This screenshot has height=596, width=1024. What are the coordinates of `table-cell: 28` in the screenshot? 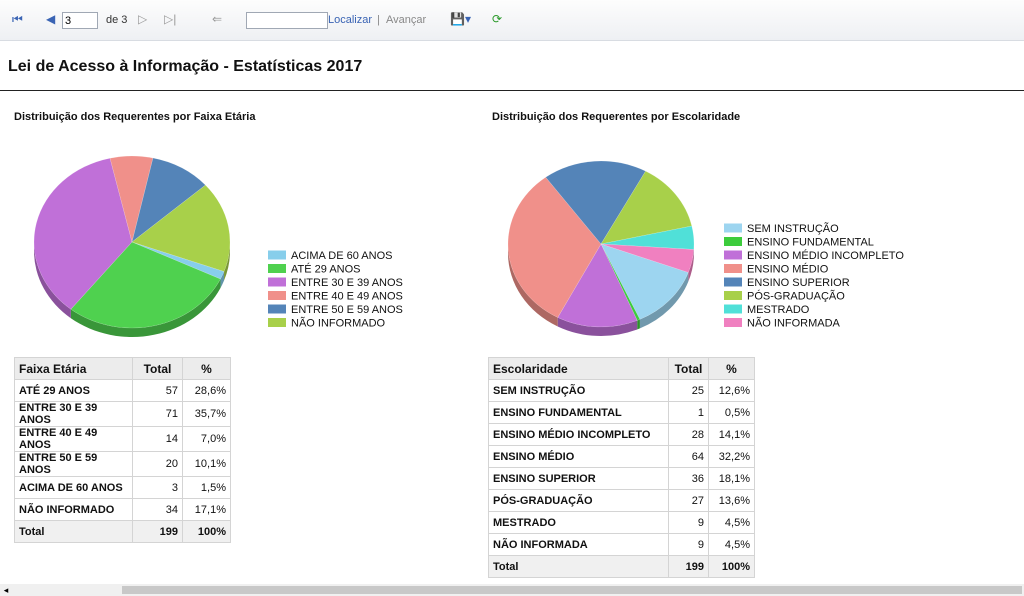 It's located at (688, 434).